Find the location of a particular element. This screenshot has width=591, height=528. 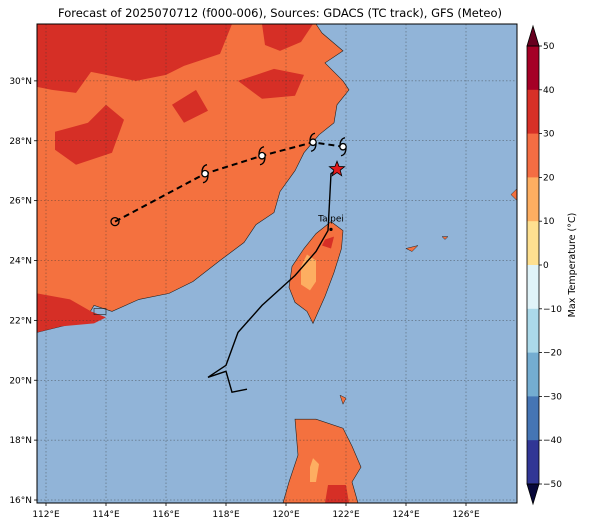

storm-position-star is located at coordinates (337, 168).